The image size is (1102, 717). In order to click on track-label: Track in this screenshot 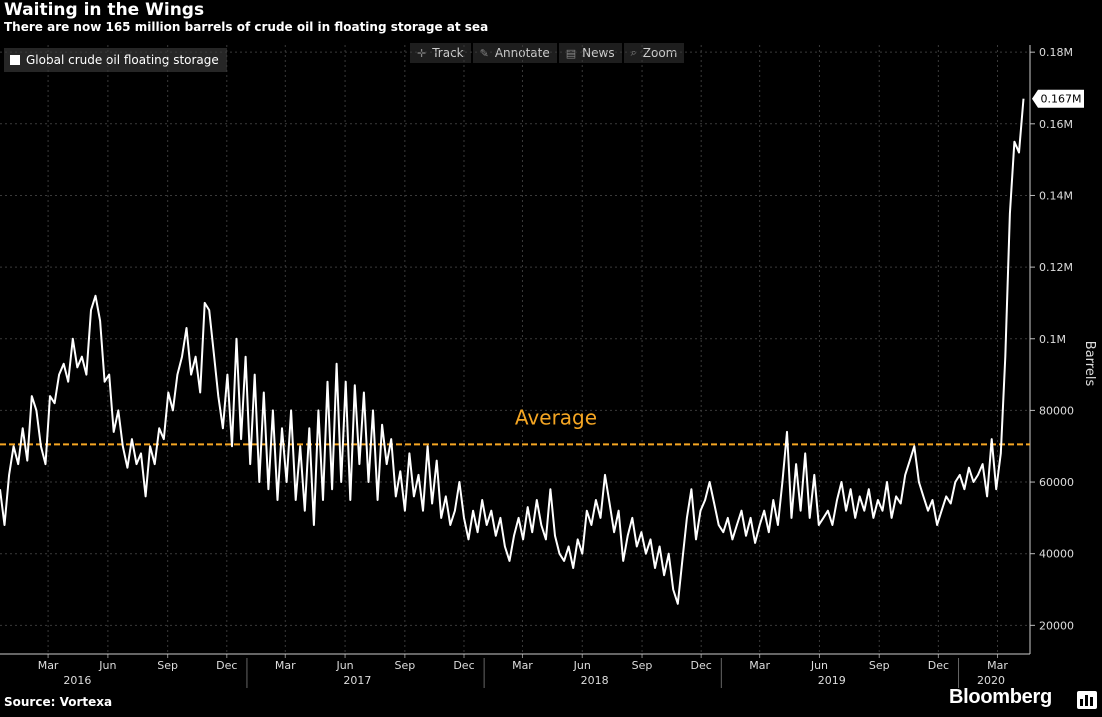, I will do `click(448, 53)`.